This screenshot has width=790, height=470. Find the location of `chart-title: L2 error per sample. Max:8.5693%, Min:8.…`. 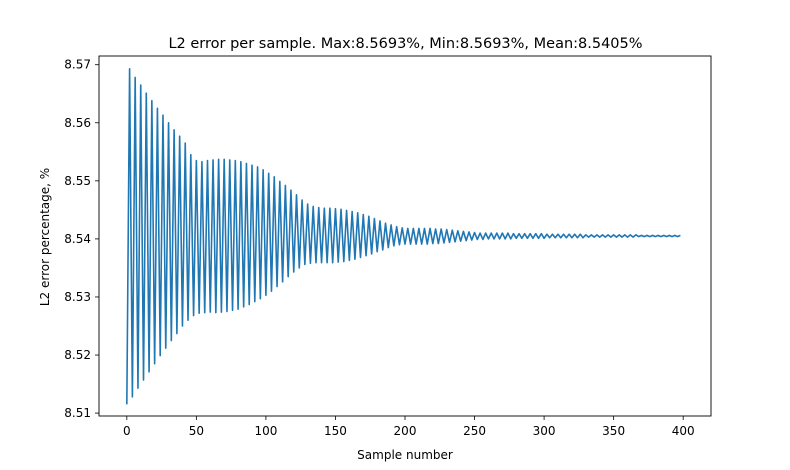

chart-title: L2 error per sample. Max:8.5693%, Min:8.… is located at coordinates (405, 44).